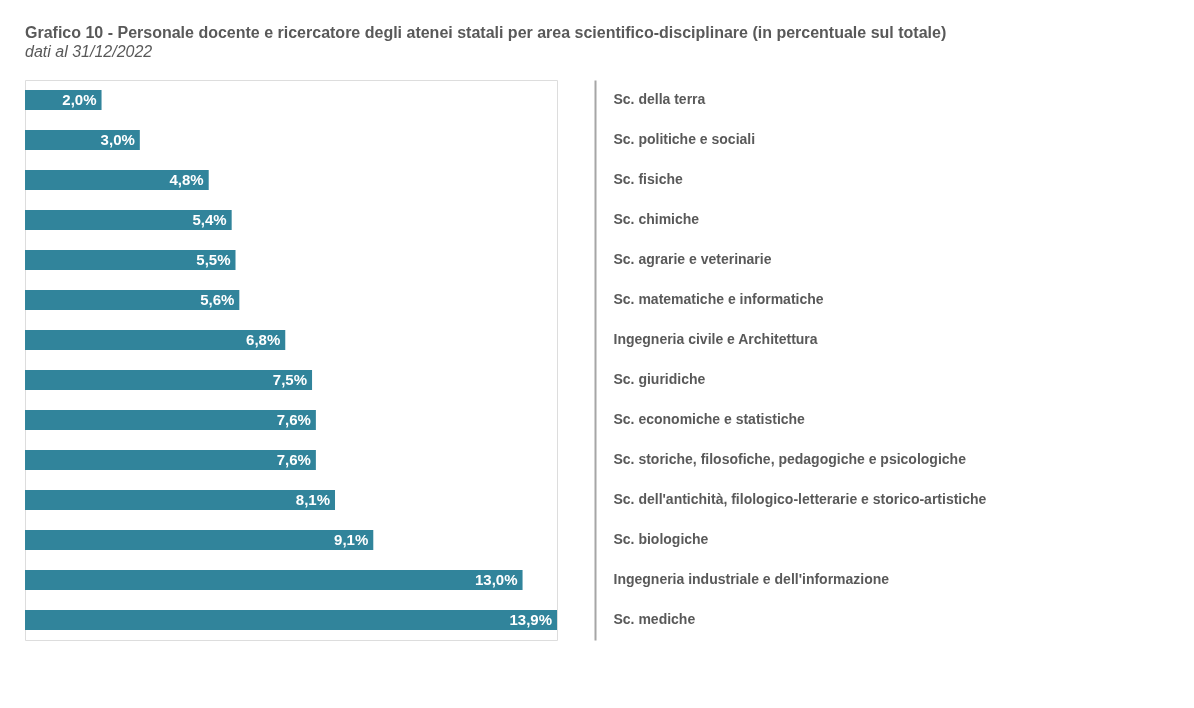  I want to click on y-tick-label: Ingegneria industriale e dell'informazione, so click(751, 579).